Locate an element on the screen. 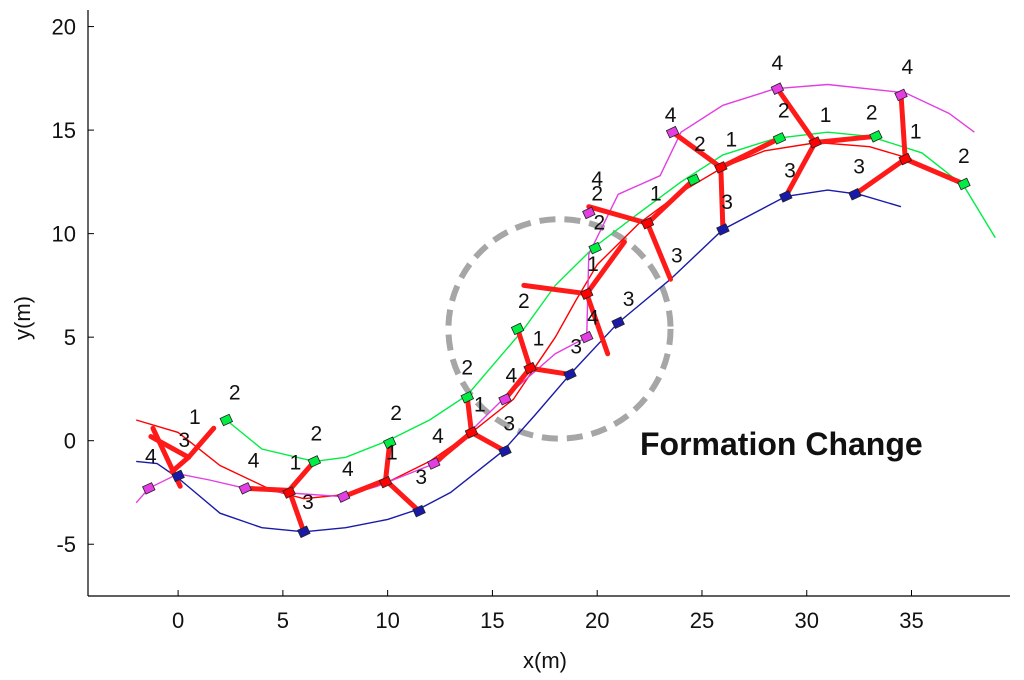  formation-change-circle is located at coordinates (559, 329).